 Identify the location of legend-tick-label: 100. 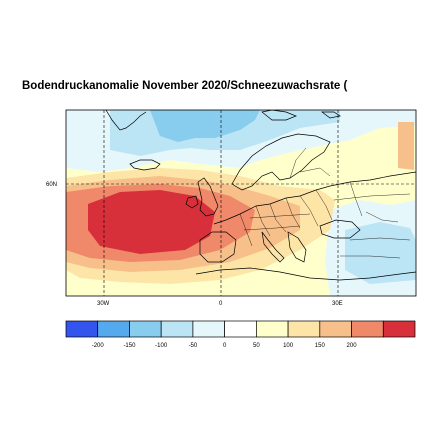
(288, 346).